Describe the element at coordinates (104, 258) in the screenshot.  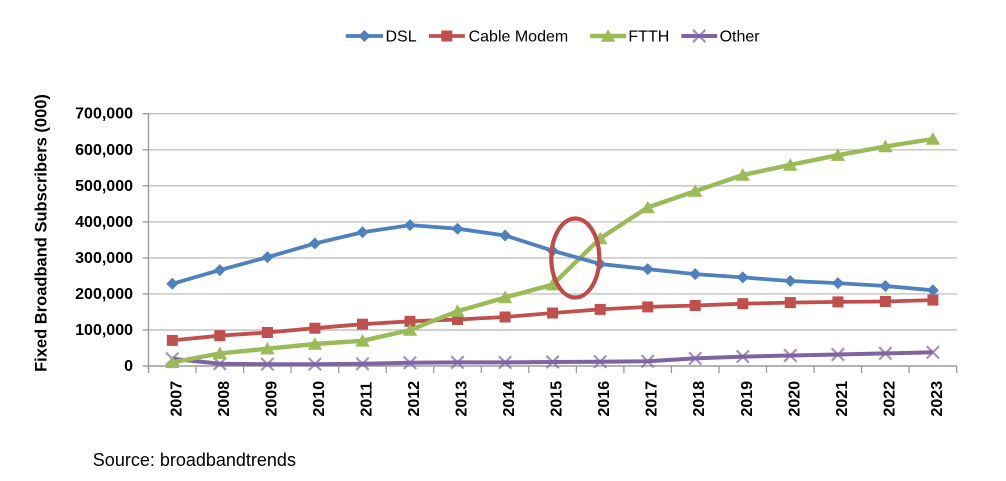
I see `svg-text: 300,000` at that location.